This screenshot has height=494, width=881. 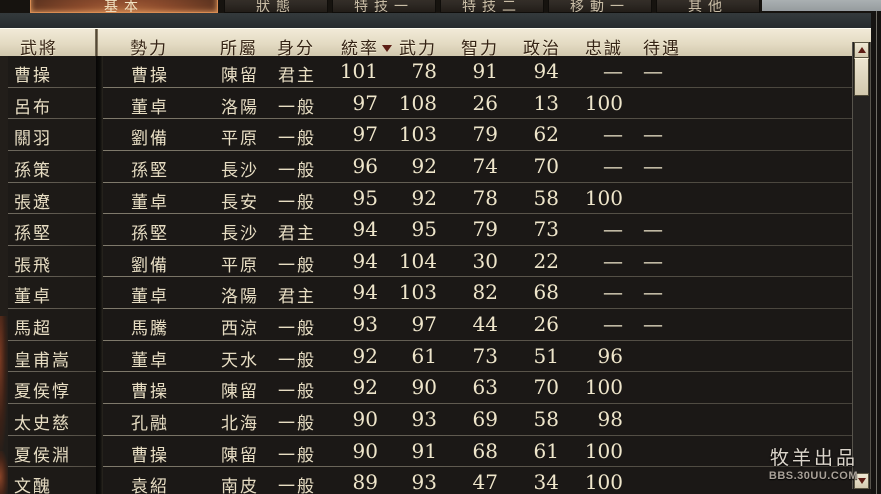 What do you see at coordinates (418, 46) in the screenshot?
I see `column-header: 武力` at bounding box center [418, 46].